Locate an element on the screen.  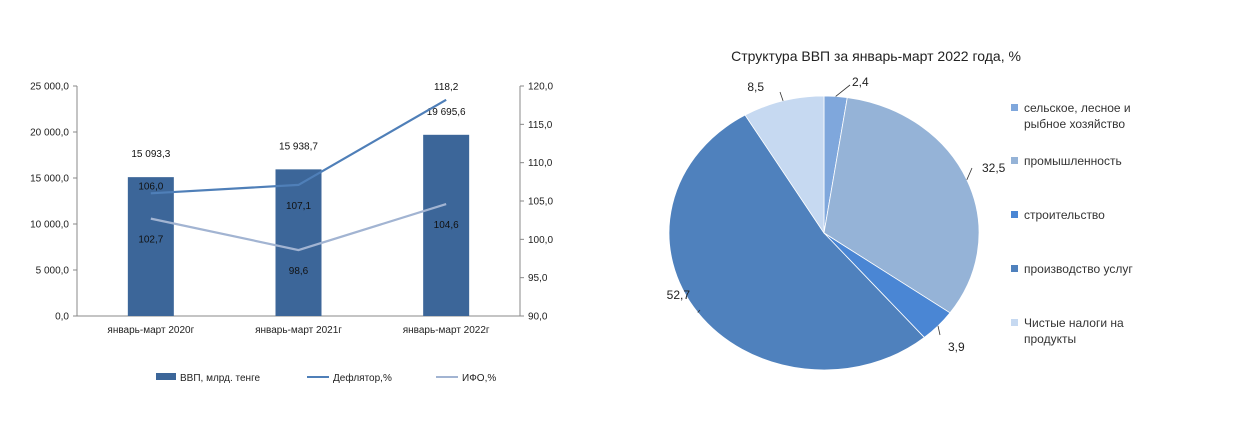
pie-legend-label: производство услуг is located at coordinates (1078, 269).